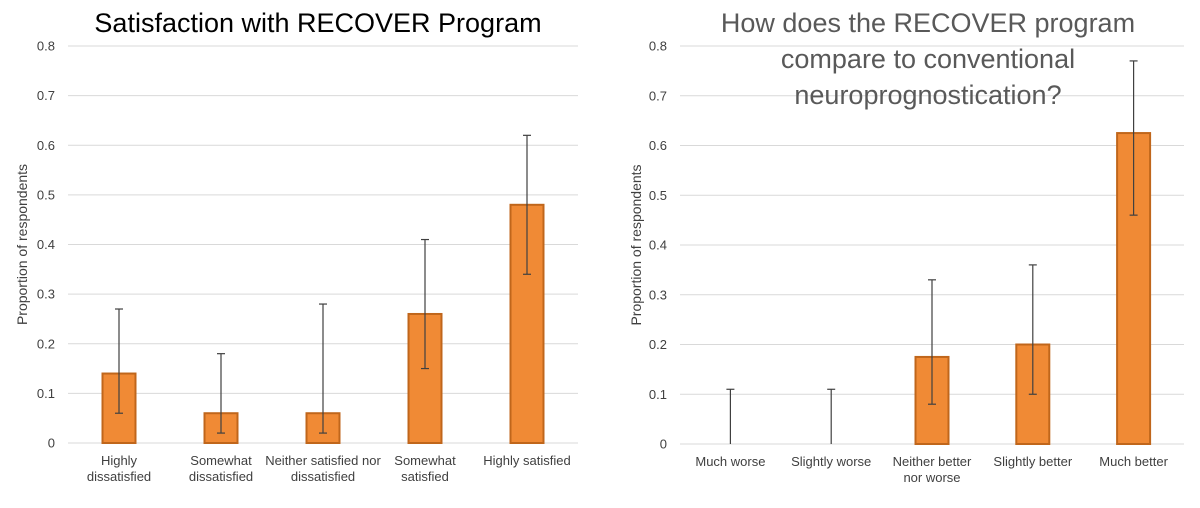 The image size is (1200, 508). Describe the element at coordinates (927, 95) in the screenshot. I see `chart-title: neuroprognostication?` at that location.